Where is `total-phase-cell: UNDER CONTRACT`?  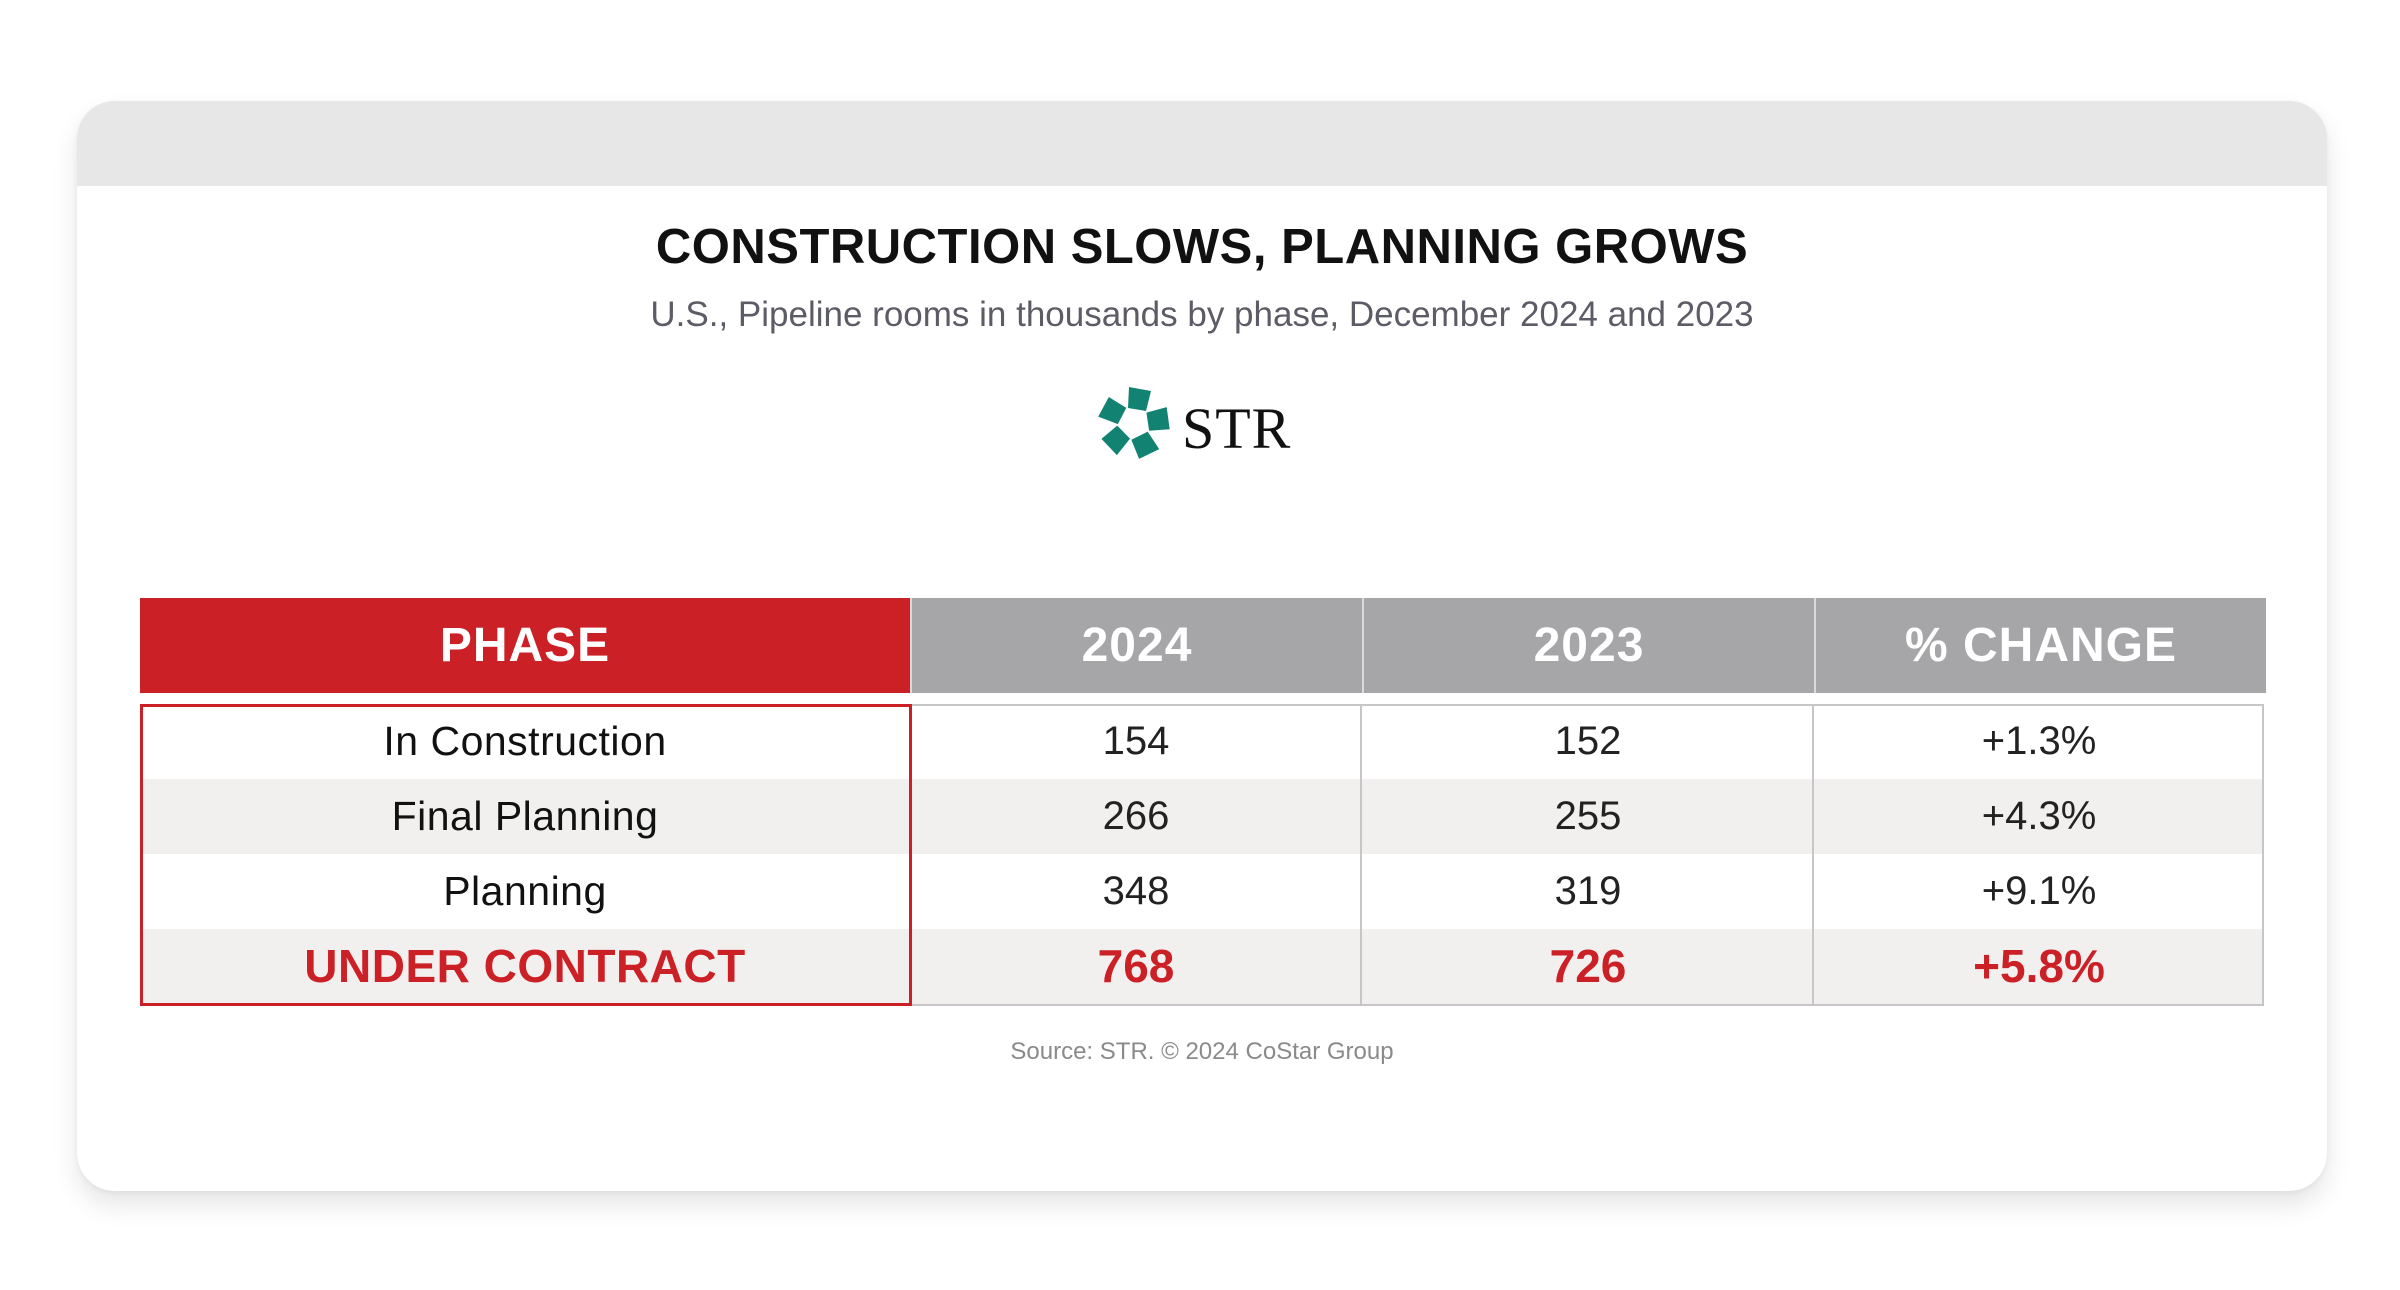 total-phase-cell: UNDER CONTRACT is located at coordinates (525, 966).